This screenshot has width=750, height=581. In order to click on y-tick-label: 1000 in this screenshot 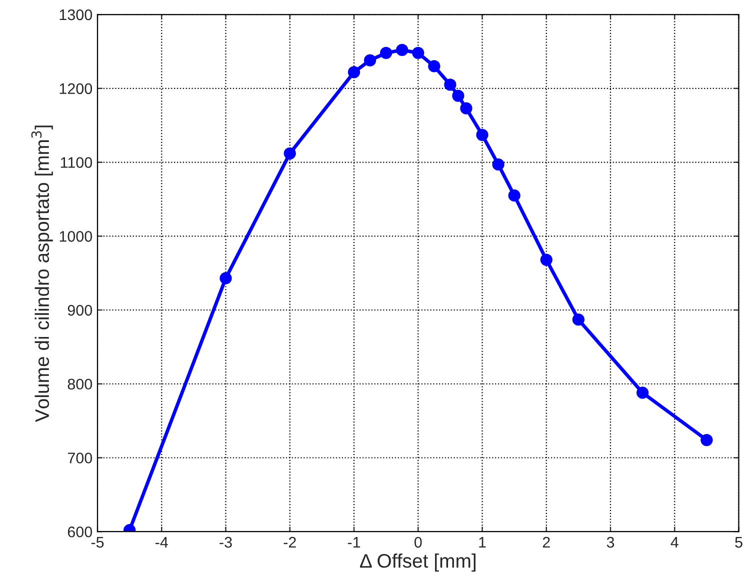, I will do `click(76, 236)`.